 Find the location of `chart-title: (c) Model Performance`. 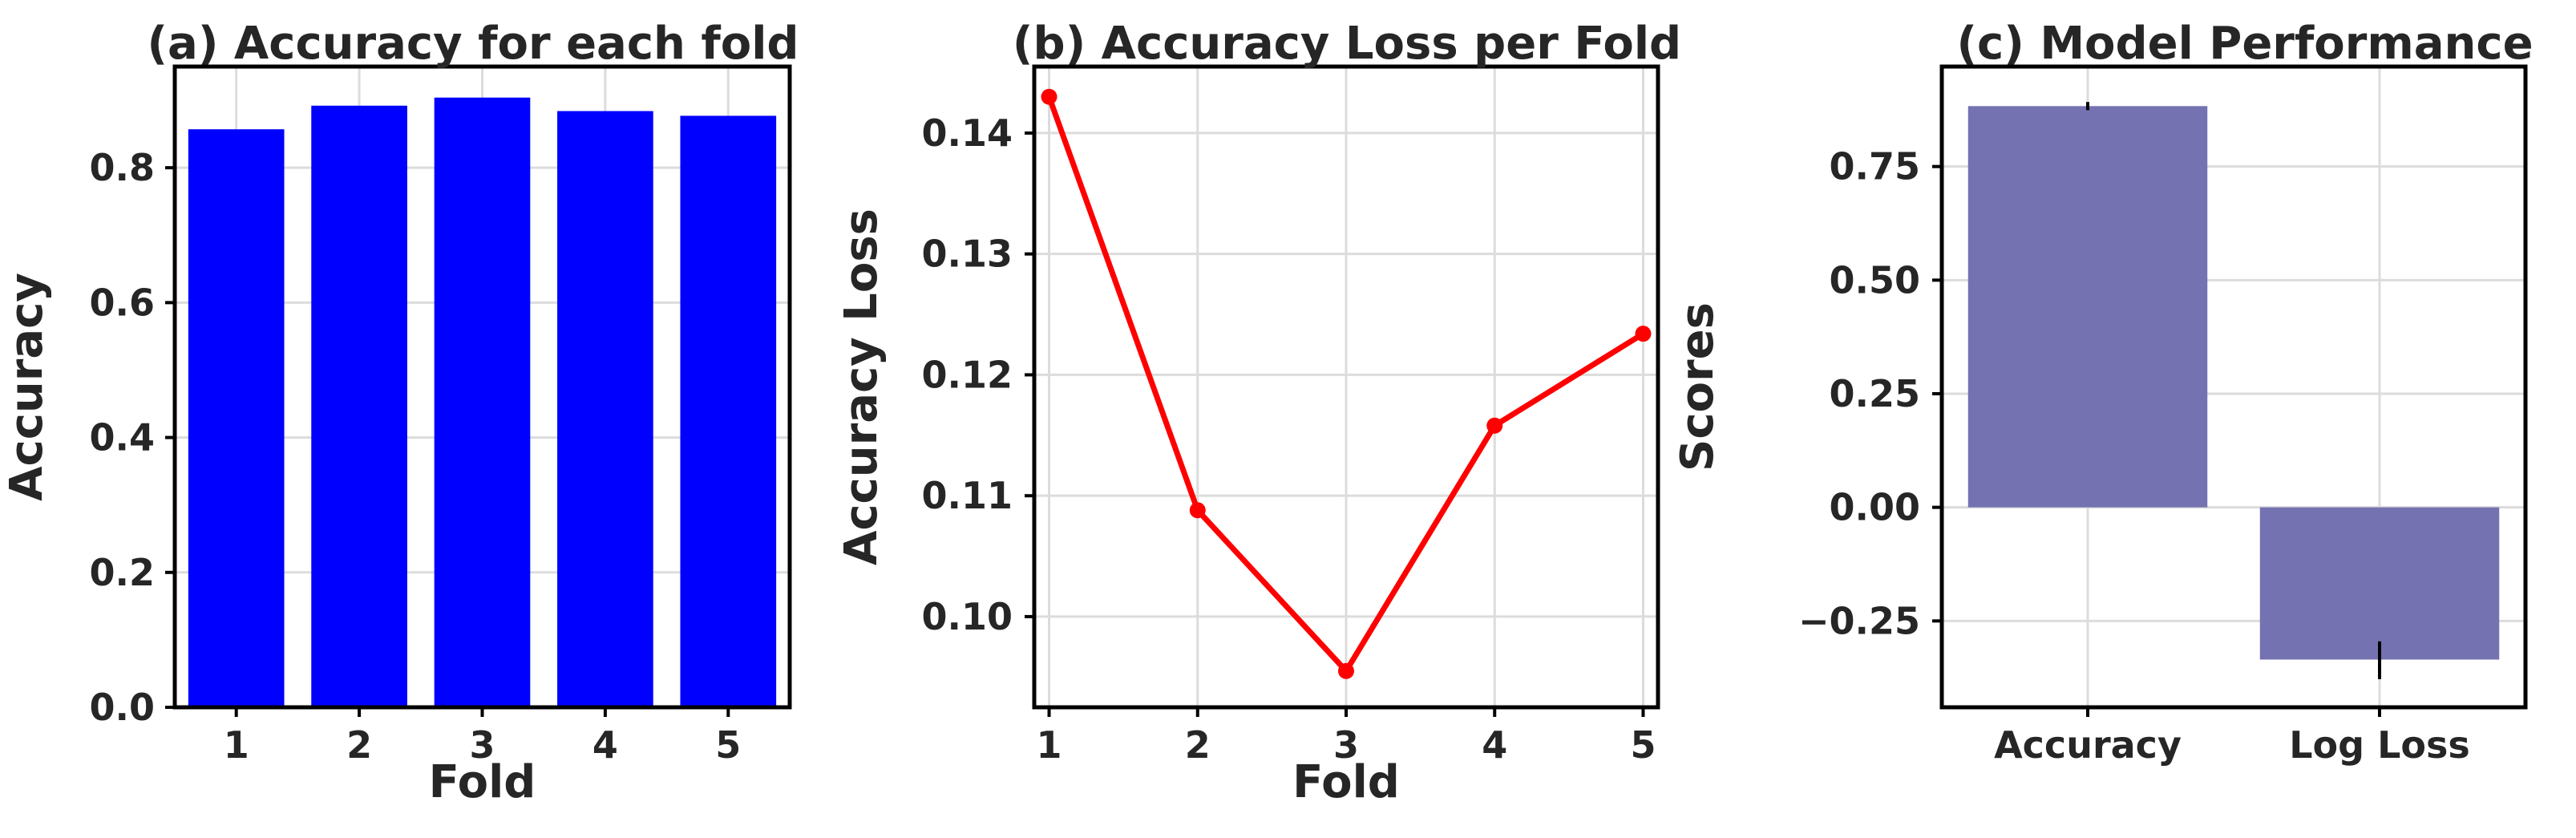

chart-title: (c) Model Performance is located at coordinates (2244, 44).